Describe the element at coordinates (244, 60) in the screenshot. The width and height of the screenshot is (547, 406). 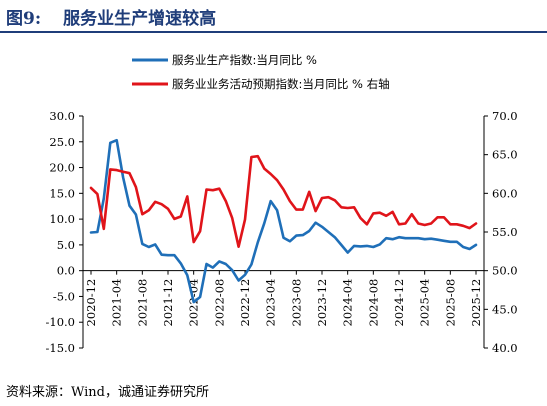
I see `legend-label-1: 服务业生产指数:当月同比 %` at that location.